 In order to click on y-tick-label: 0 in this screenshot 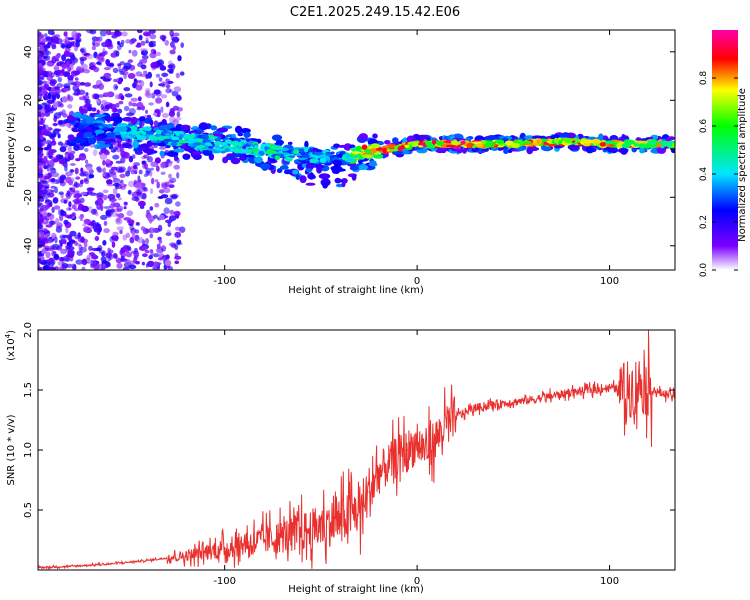, I will do `click(28, 149)`.